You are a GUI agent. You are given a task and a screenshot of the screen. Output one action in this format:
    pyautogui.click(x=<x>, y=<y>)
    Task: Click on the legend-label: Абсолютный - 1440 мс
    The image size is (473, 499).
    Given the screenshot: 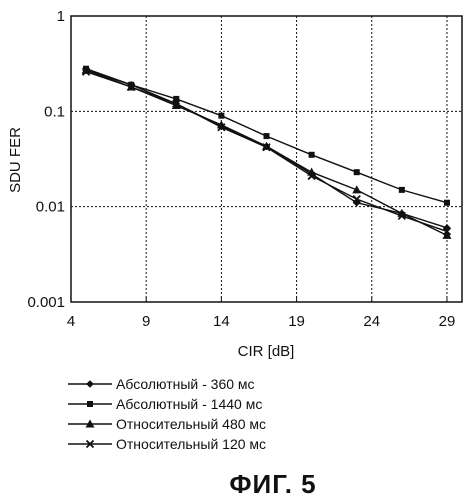 What is the action you would take?
    pyautogui.click(x=189, y=404)
    